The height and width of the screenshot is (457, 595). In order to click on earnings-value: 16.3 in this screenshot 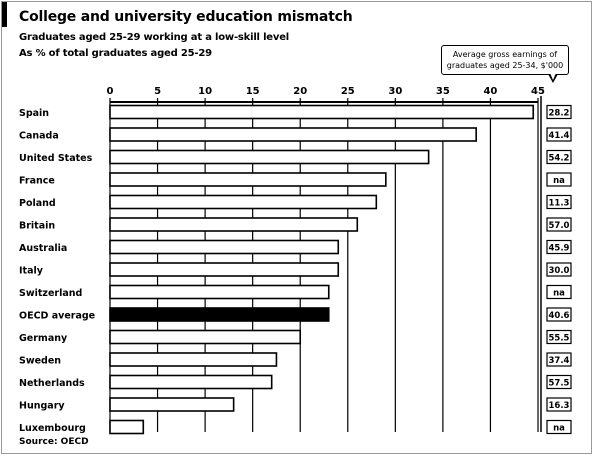, I will do `click(559, 406)`.